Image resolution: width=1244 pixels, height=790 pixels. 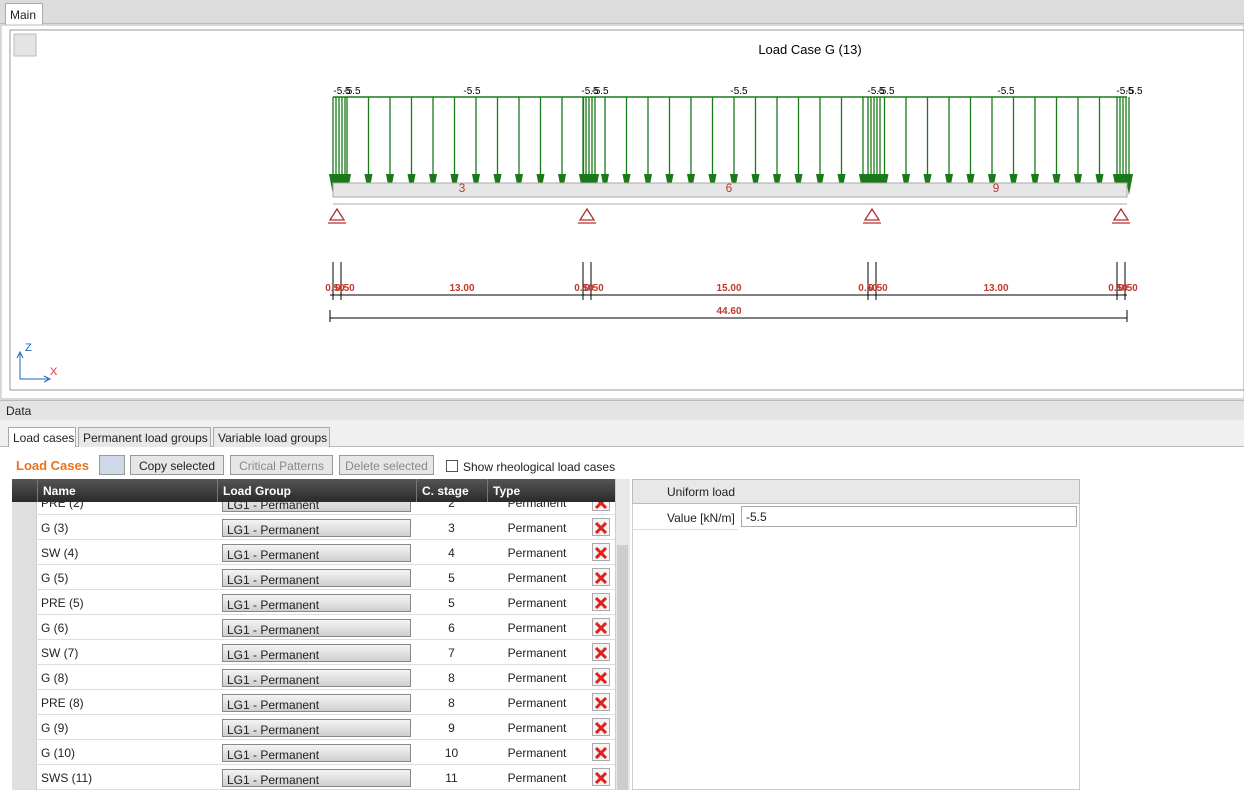 I want to click on column-header: Load Group, so click(x=316, y=490).